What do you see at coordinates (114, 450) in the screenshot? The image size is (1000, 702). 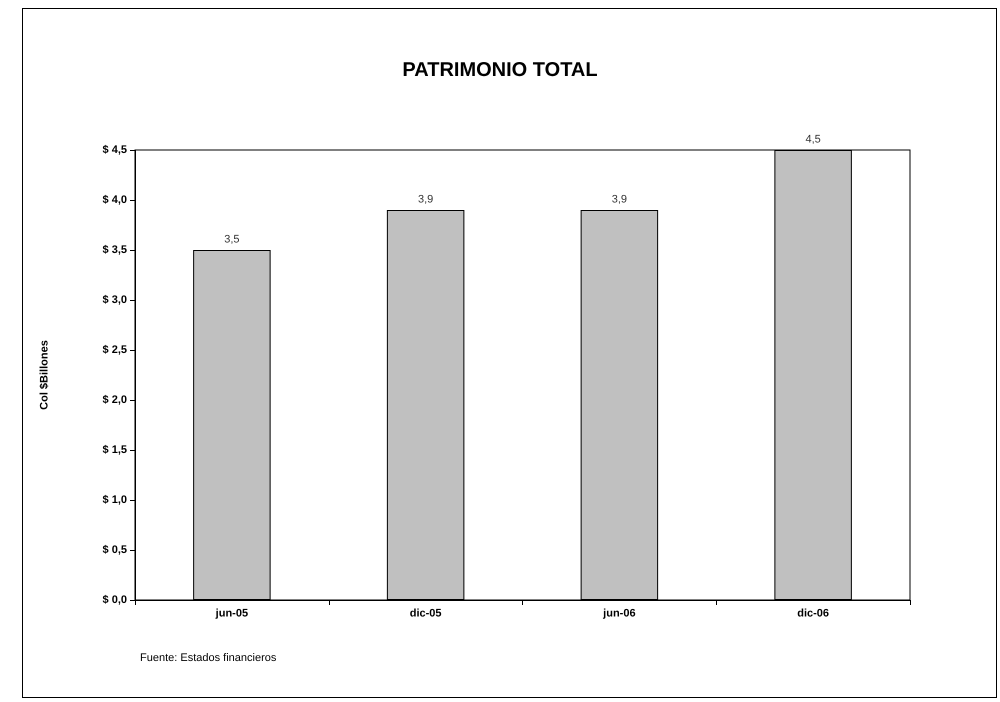 I see `y-tick-label: $ 1,5` at bounding box center [114, 450].